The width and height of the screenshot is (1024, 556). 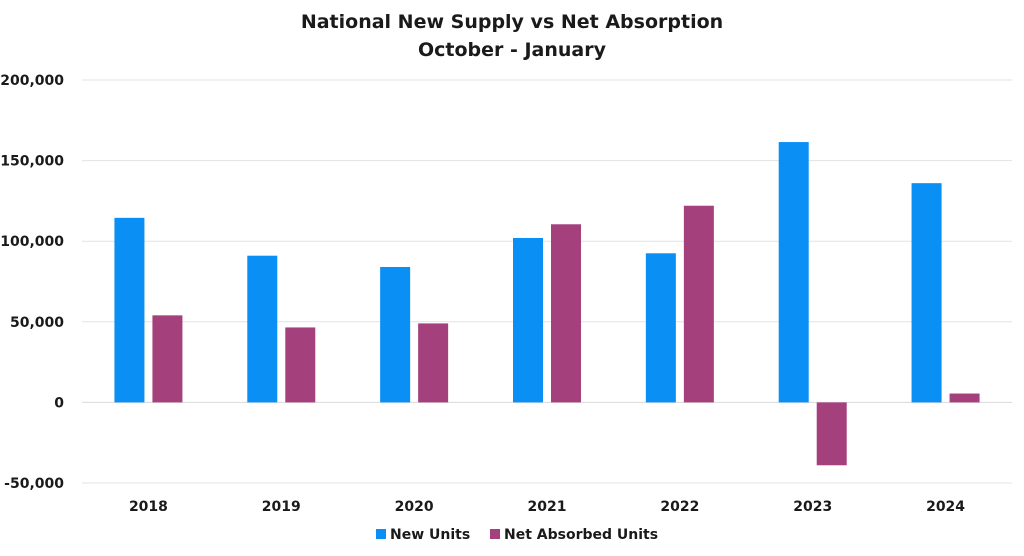 What do you see at coordinates (395, 334) in the screenshot?
I see `bar-new-units-2020` at bounding box center [395, 334].